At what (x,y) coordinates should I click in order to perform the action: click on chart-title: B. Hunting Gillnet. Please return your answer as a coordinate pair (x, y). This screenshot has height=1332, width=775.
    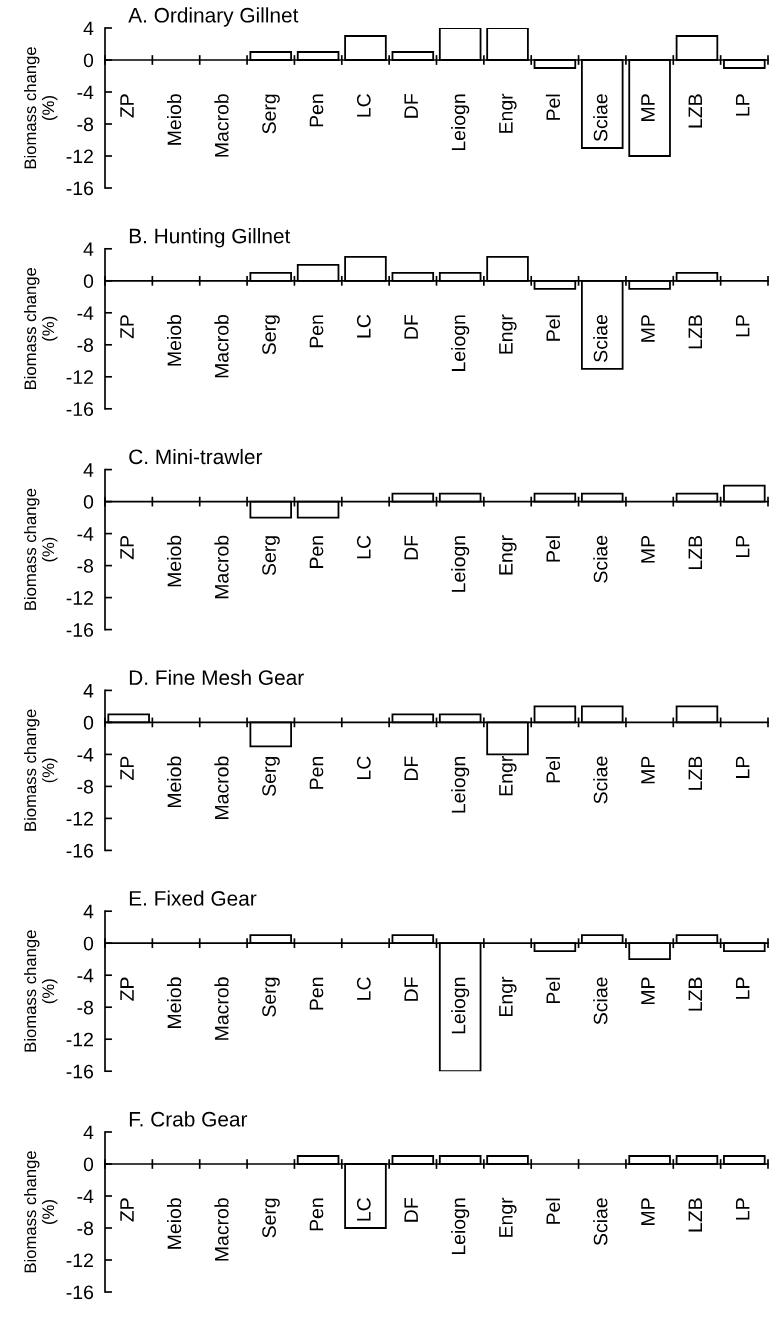
    Looking at the image, I should click on (210, 238).